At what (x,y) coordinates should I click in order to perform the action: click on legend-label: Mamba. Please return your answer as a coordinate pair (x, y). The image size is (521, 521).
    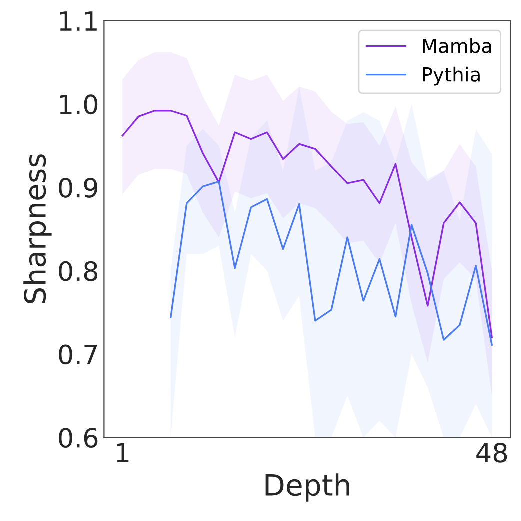
    Looking at the image, I should click on (457, 46).